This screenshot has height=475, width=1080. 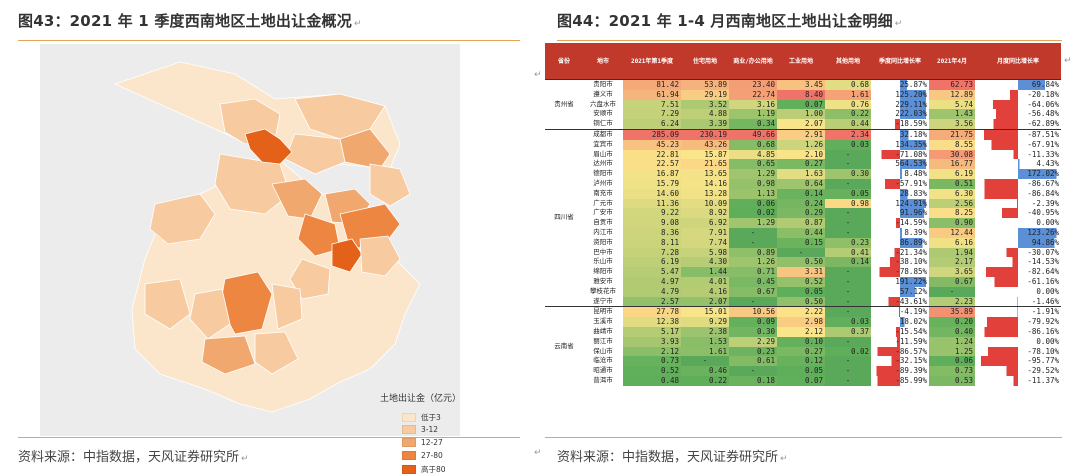 I want to click on value-cell: 4.97, so click(x=652, y=281).